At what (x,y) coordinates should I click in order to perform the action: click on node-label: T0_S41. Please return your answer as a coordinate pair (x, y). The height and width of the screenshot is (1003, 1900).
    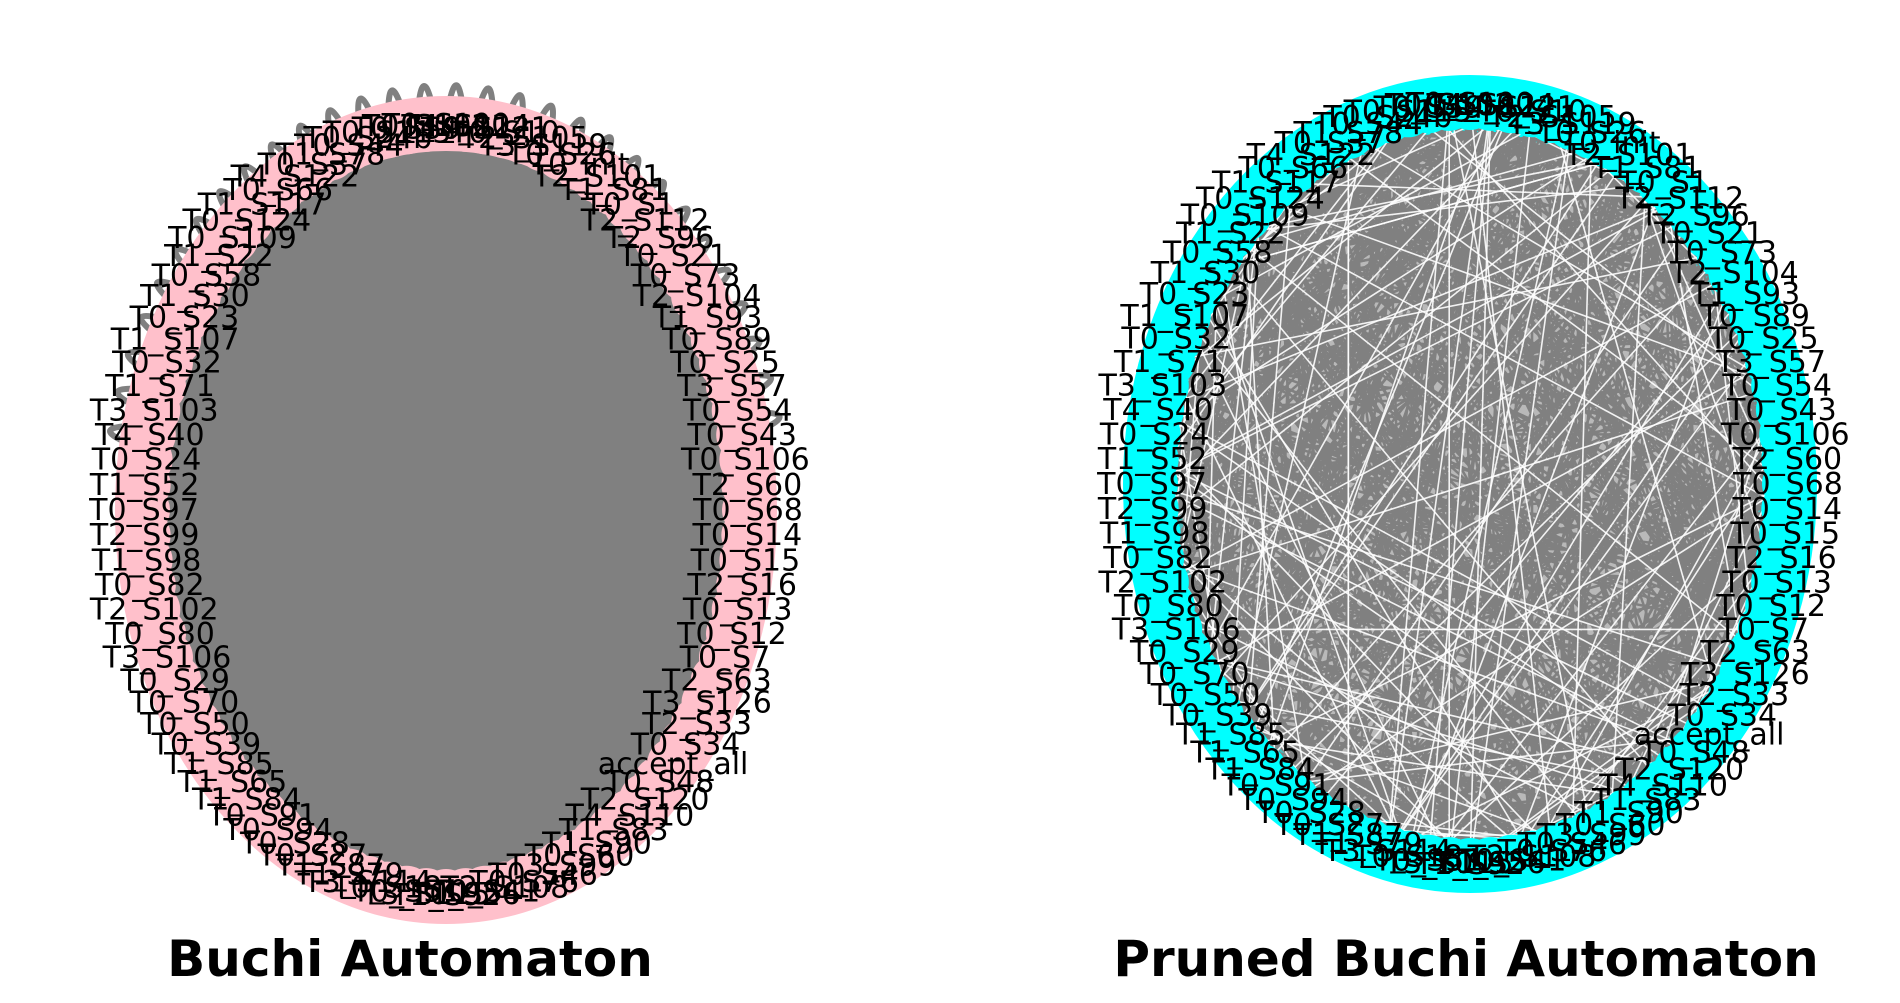
    Looking at the image, I should click on (1511, 861).